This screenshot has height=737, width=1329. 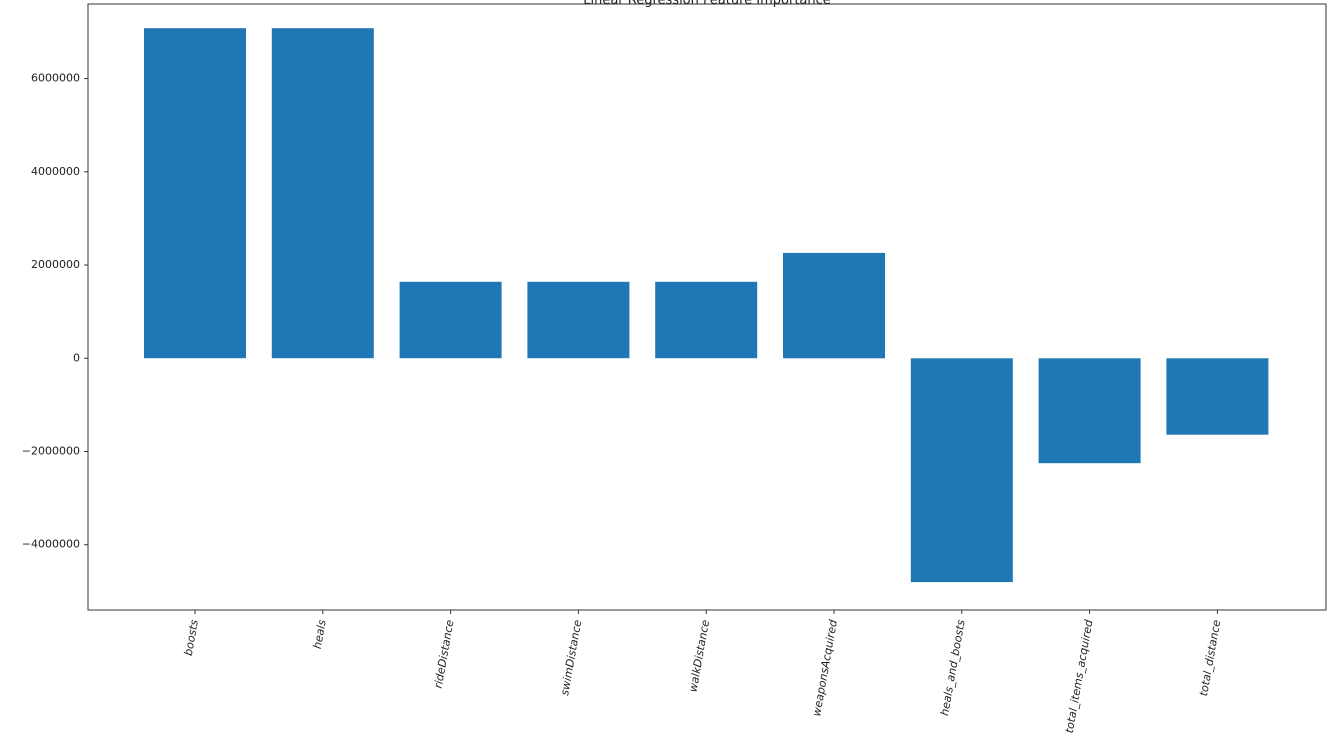 I want to click on y-tick-label: 2000000, so click(x=55, y=264).